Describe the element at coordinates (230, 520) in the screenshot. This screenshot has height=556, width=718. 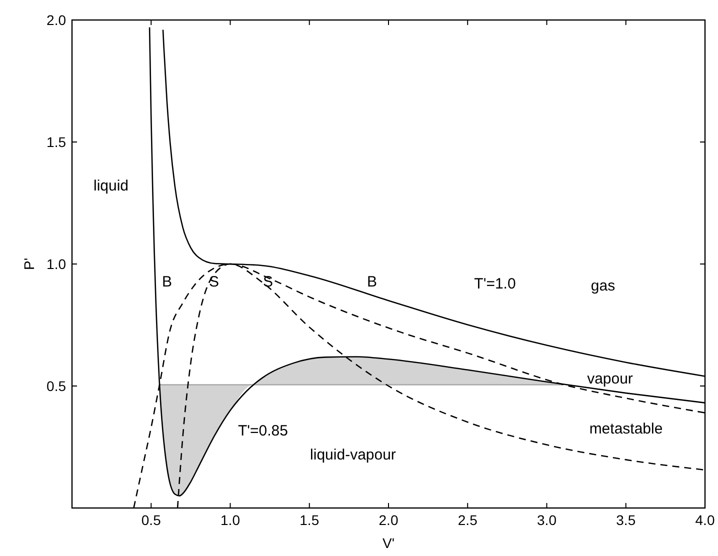
I see `x-tick-label: 1.0` at that location.